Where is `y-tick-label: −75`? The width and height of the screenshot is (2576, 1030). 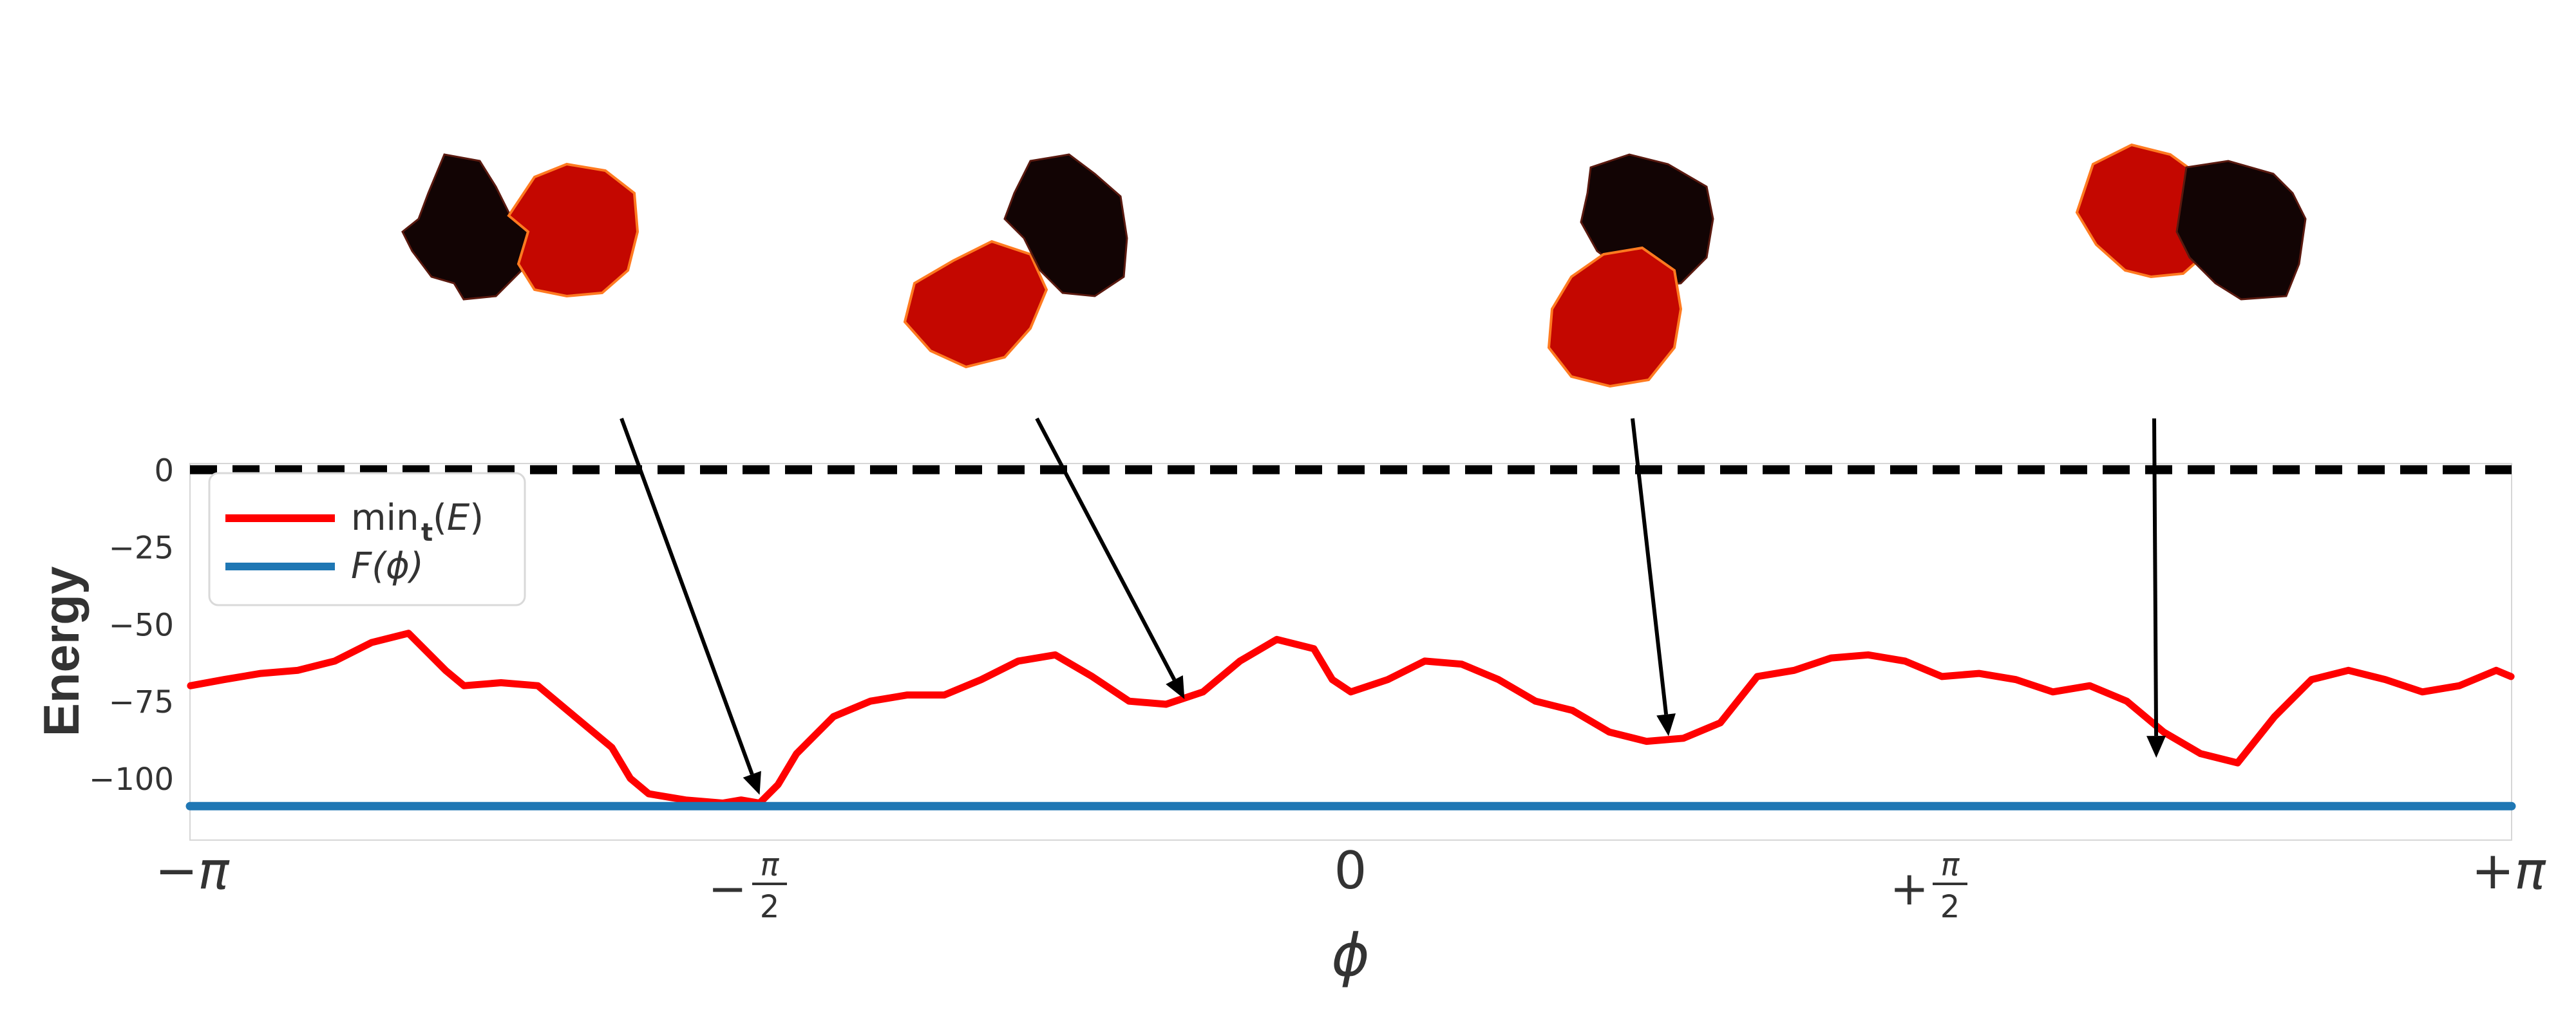
y-tick-label: −75 is located at coordinates (141, 702).